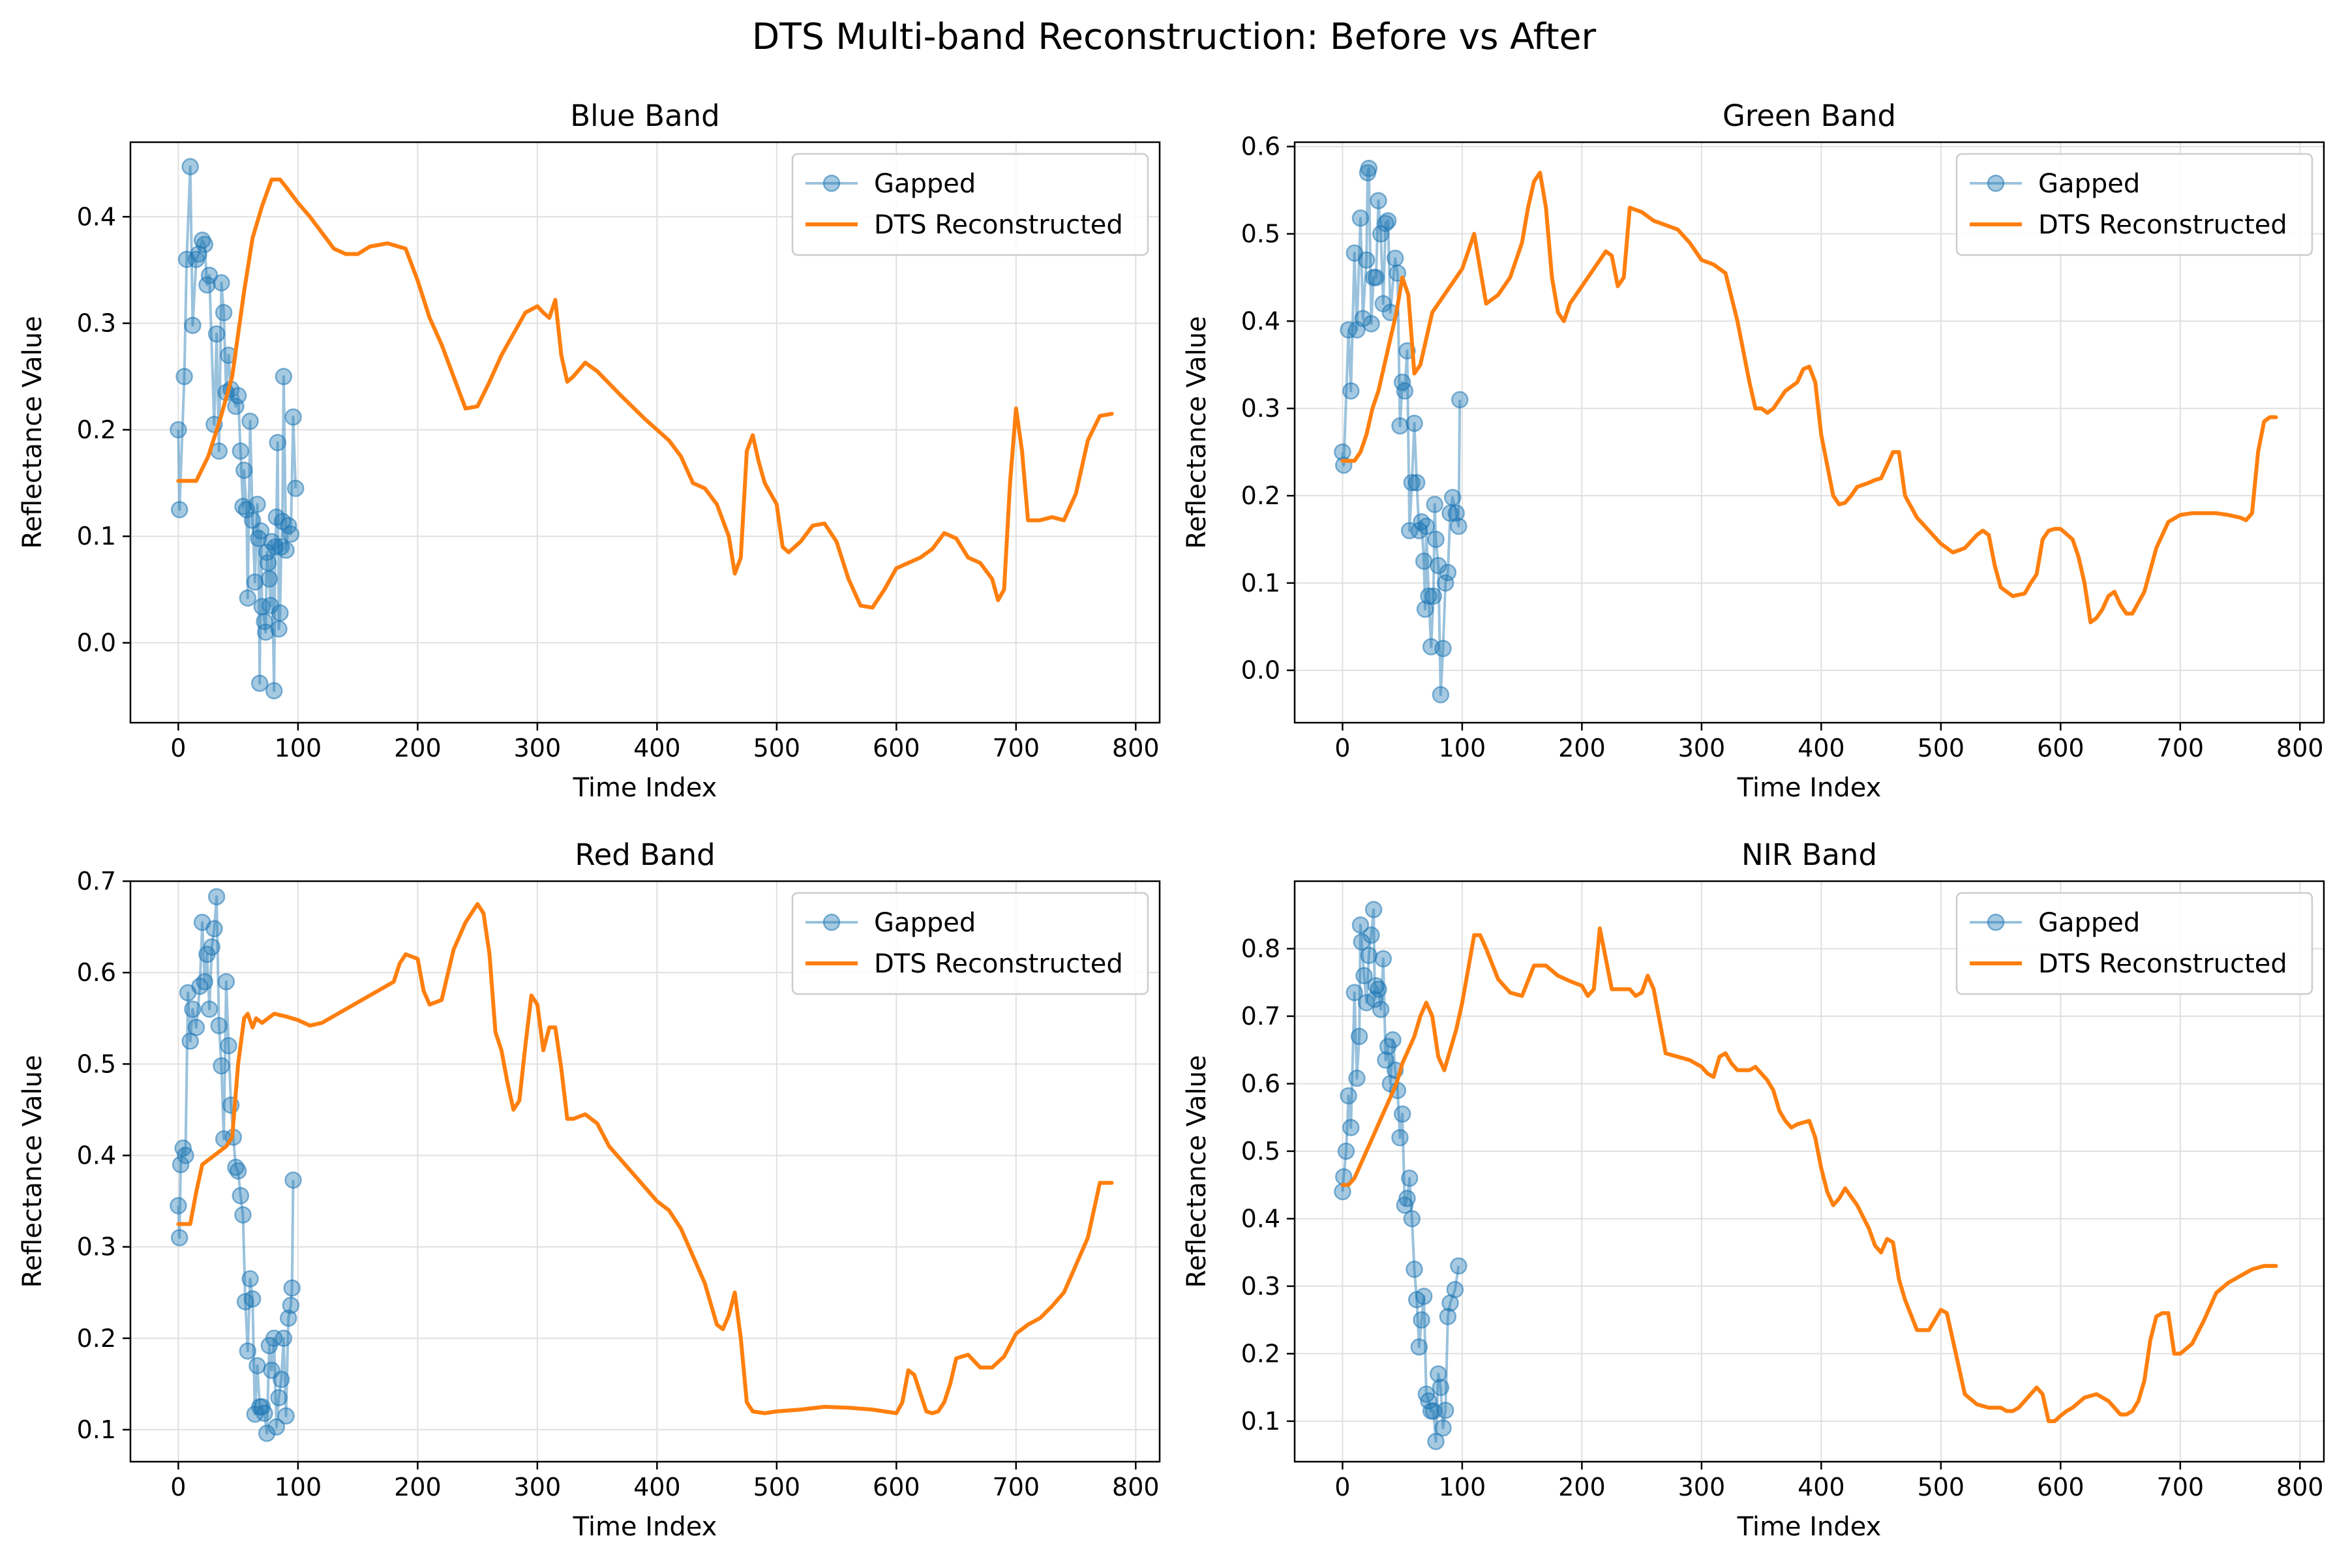  Describe the element at coordinates (645, 854) in the screenshot. I see `chart-title: Red Band` at that location.